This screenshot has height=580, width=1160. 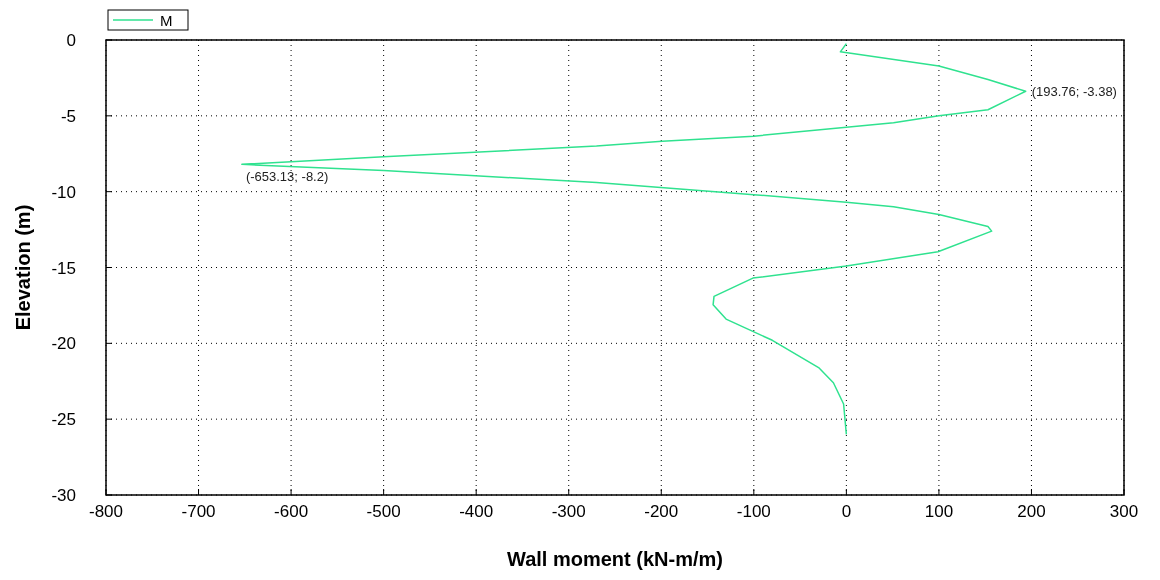 What do you see at coordinates (106, 511) in the screenshot?
I see `x-tick-label: -800` at bounding box center [106, 511].